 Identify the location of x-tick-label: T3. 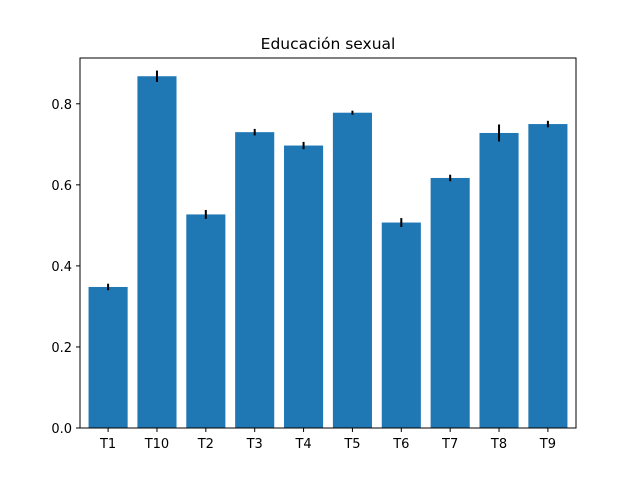
(254, 444).